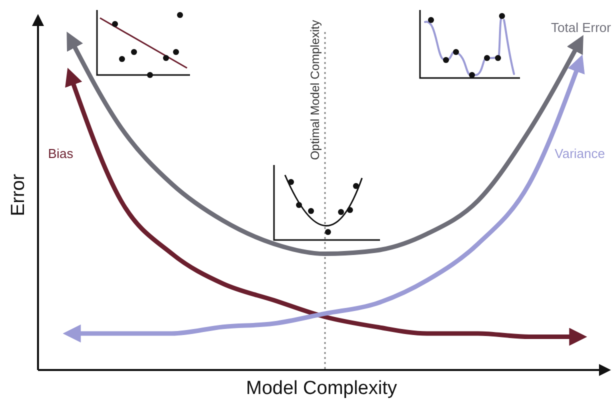  What do you see at coordinates (322, 388) in the screenshot?
I see `x-axis-title: Model Complexity` at bounding box center [322, 388].